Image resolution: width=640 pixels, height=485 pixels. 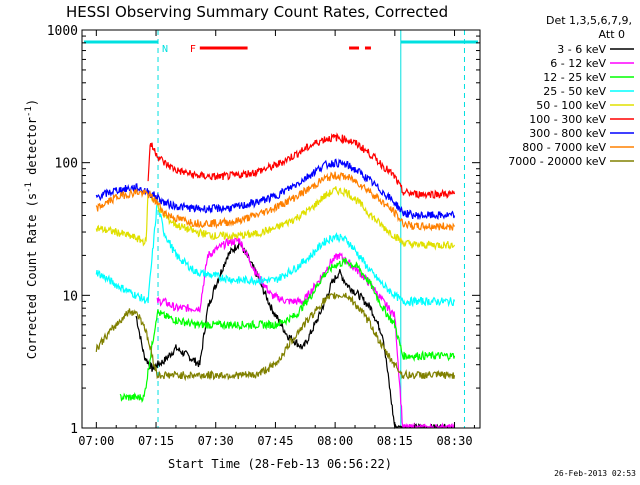 What do you see at coordinates (574, 77) in the screenshot?
I see `legend-label-2: 12 - 25 keV` at bounding box center [574, 77].